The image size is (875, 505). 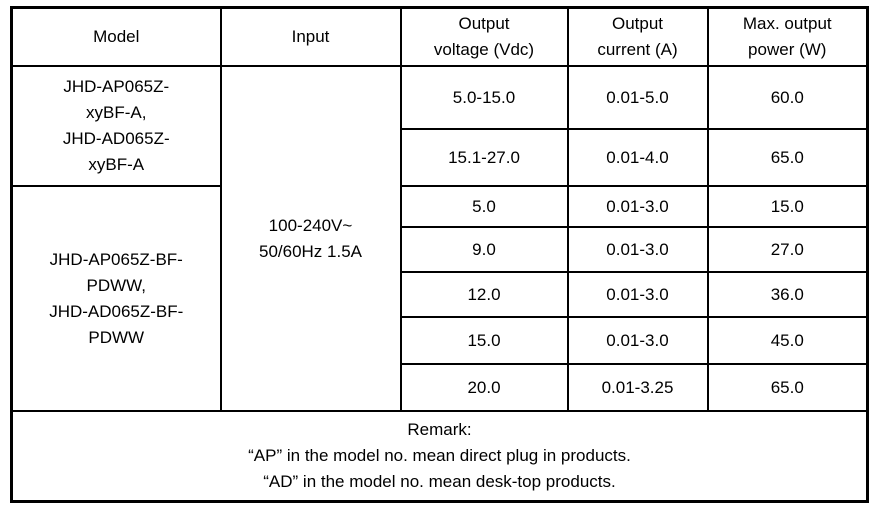 What do you see at coordinates (484, 294) in the screenshot?
I see `voltage-cell: 12.0` at bounding box center [484, 294].